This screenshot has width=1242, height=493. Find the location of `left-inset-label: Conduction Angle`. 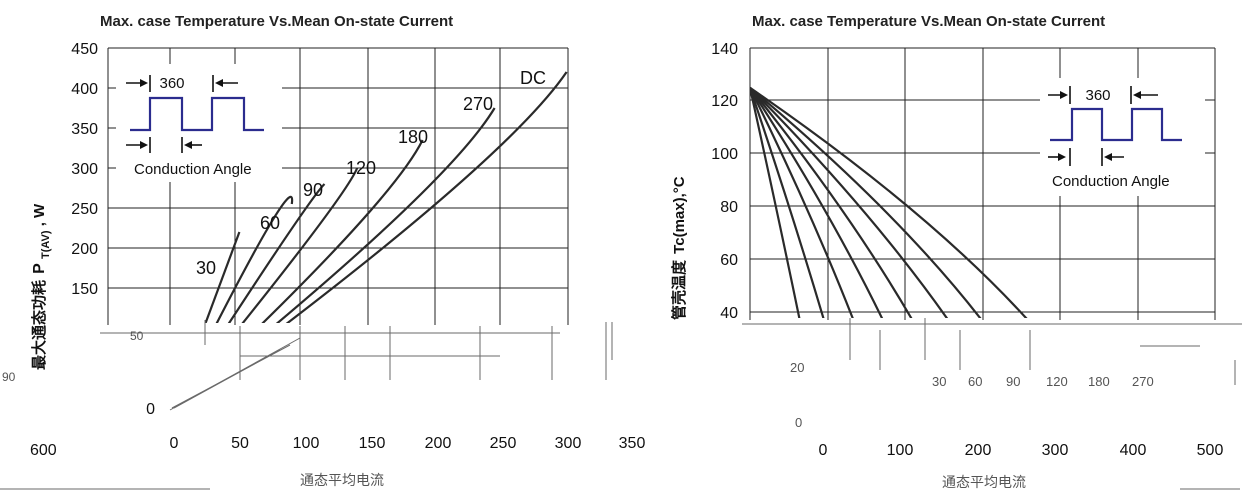

left-inset-label: Conduction Angle is located at coordinates (193, 169).